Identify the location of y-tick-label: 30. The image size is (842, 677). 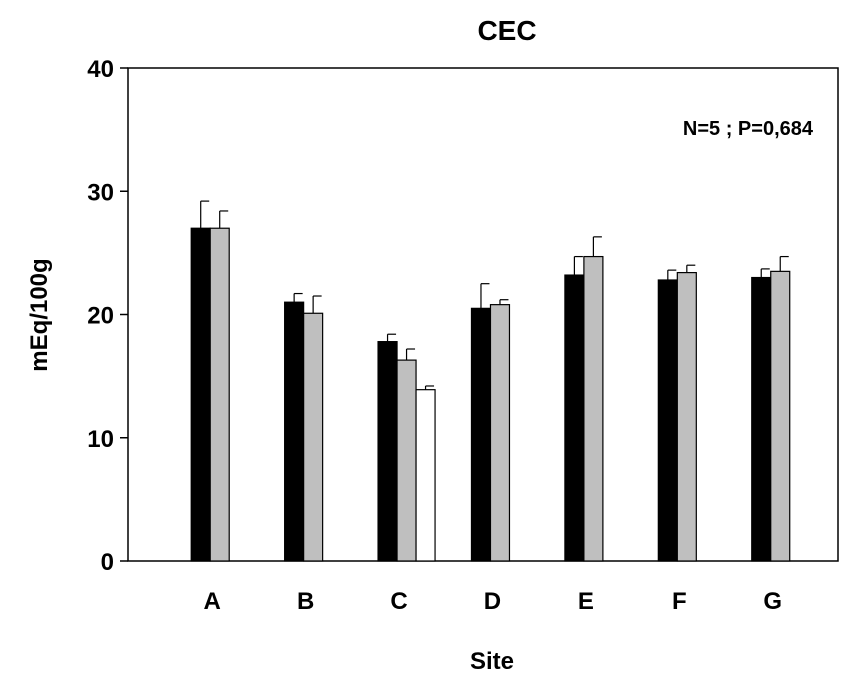
(100, 192).